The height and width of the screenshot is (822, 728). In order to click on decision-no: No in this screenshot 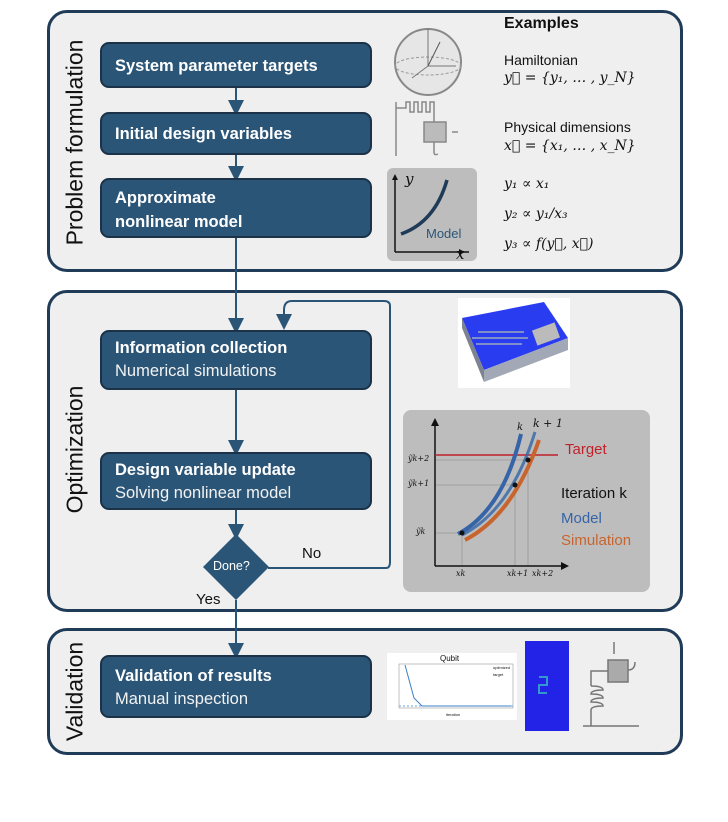, I will do `click(312, 553)`.